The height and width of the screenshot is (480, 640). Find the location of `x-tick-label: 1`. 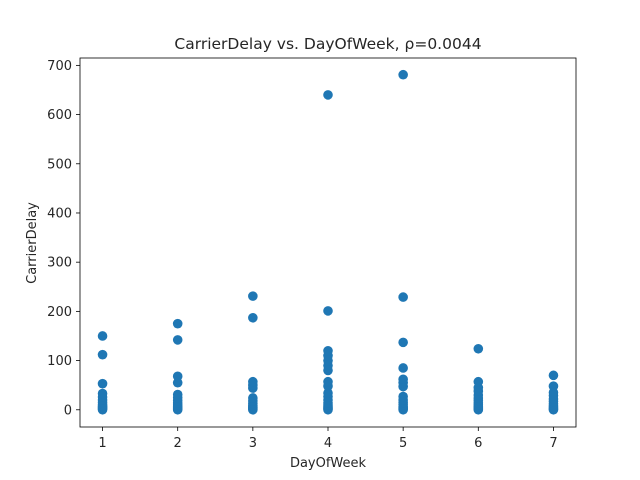

x-tick-label: 1 is located at coordinates (102, 443).